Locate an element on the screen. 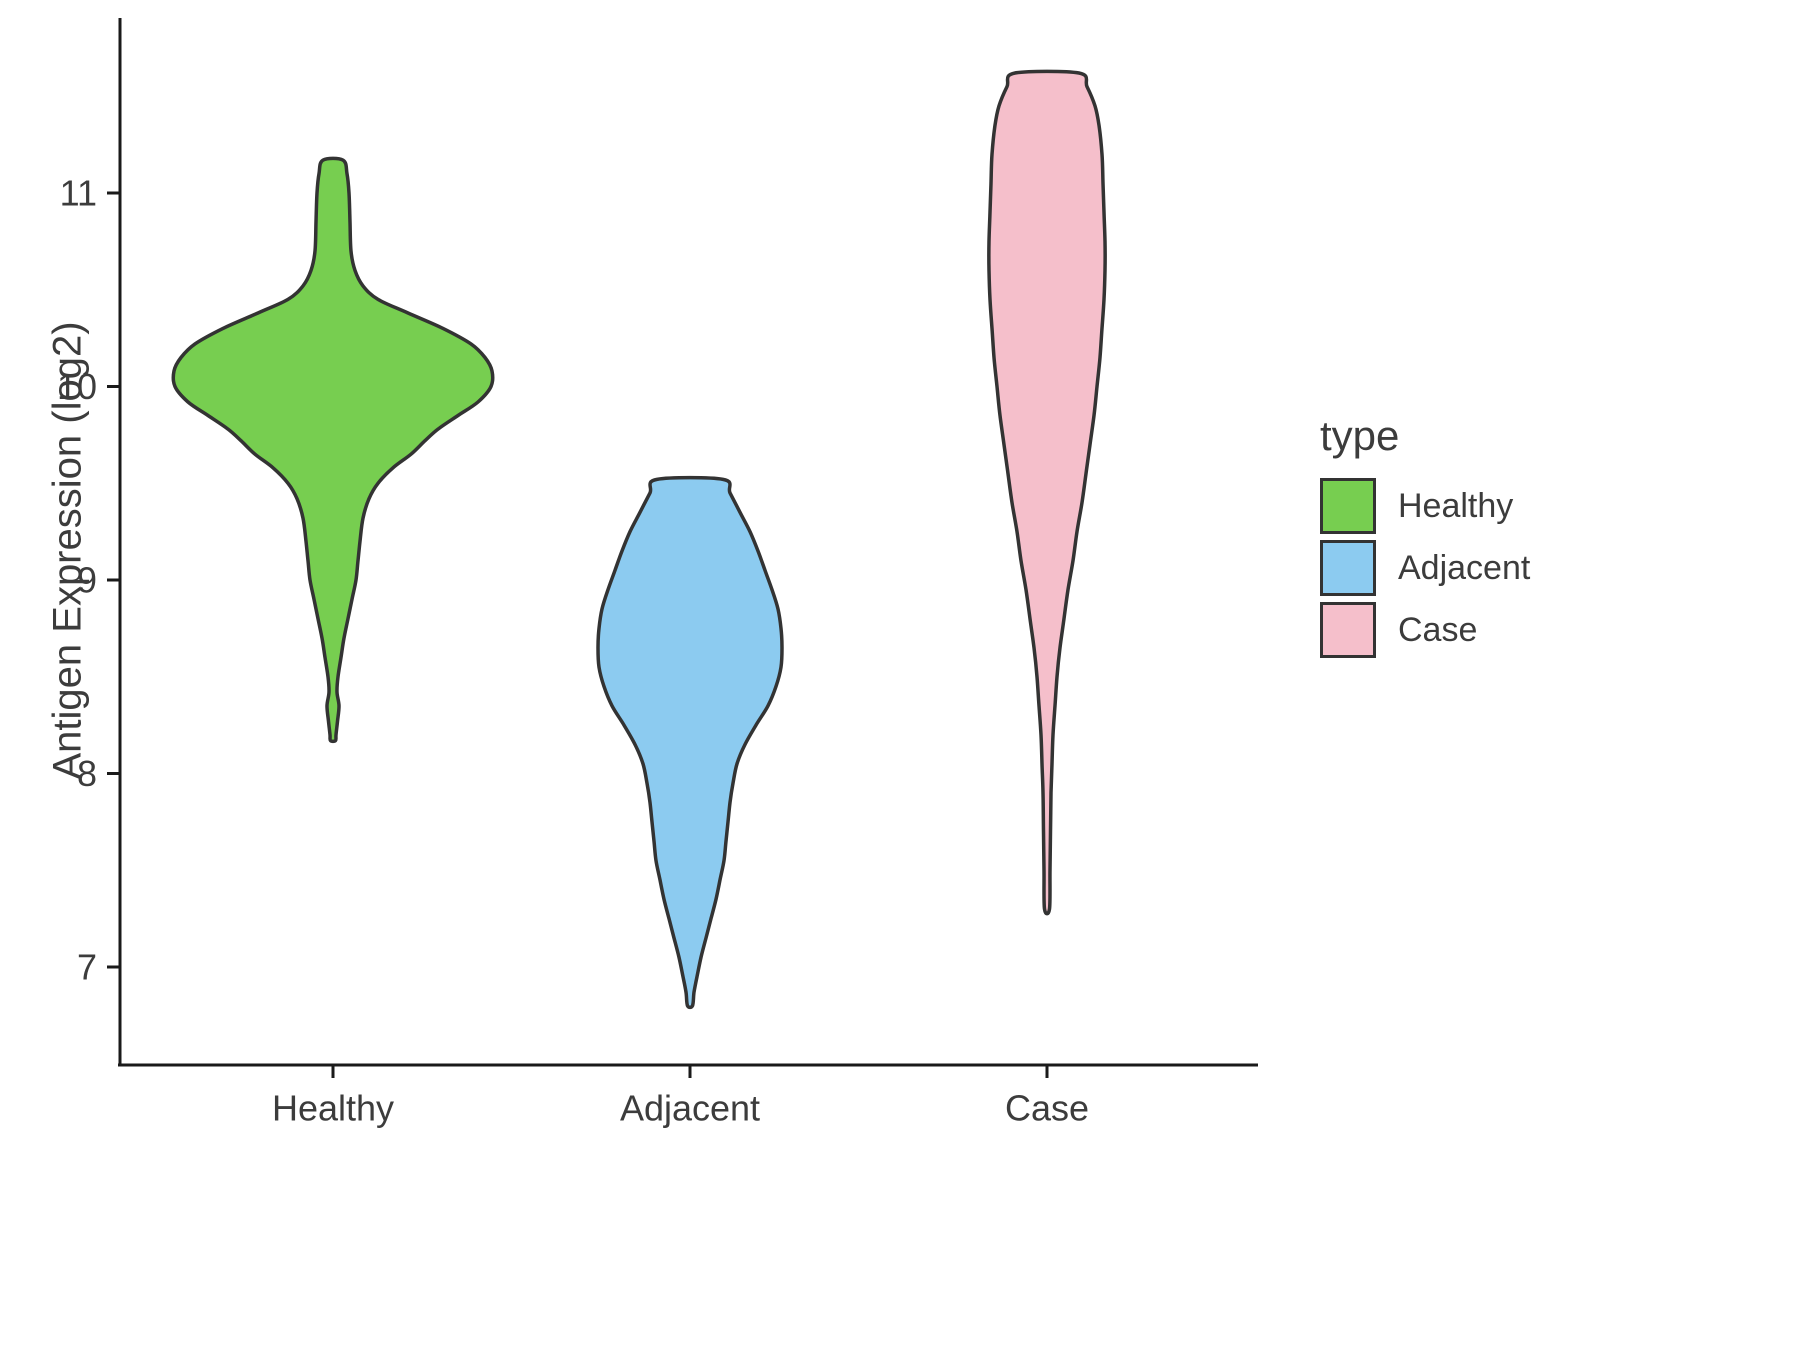 The width and height of the screenshot is (1800, 1350). legend-label-case: Case is located at coordinates (1438, 629).